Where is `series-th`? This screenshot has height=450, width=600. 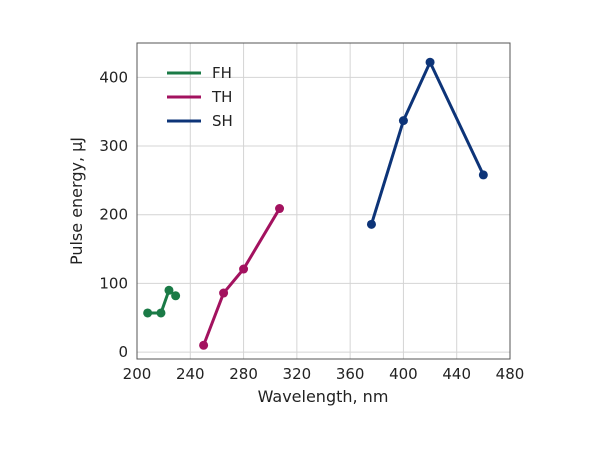
series-th is located at coordinates (242, 277).